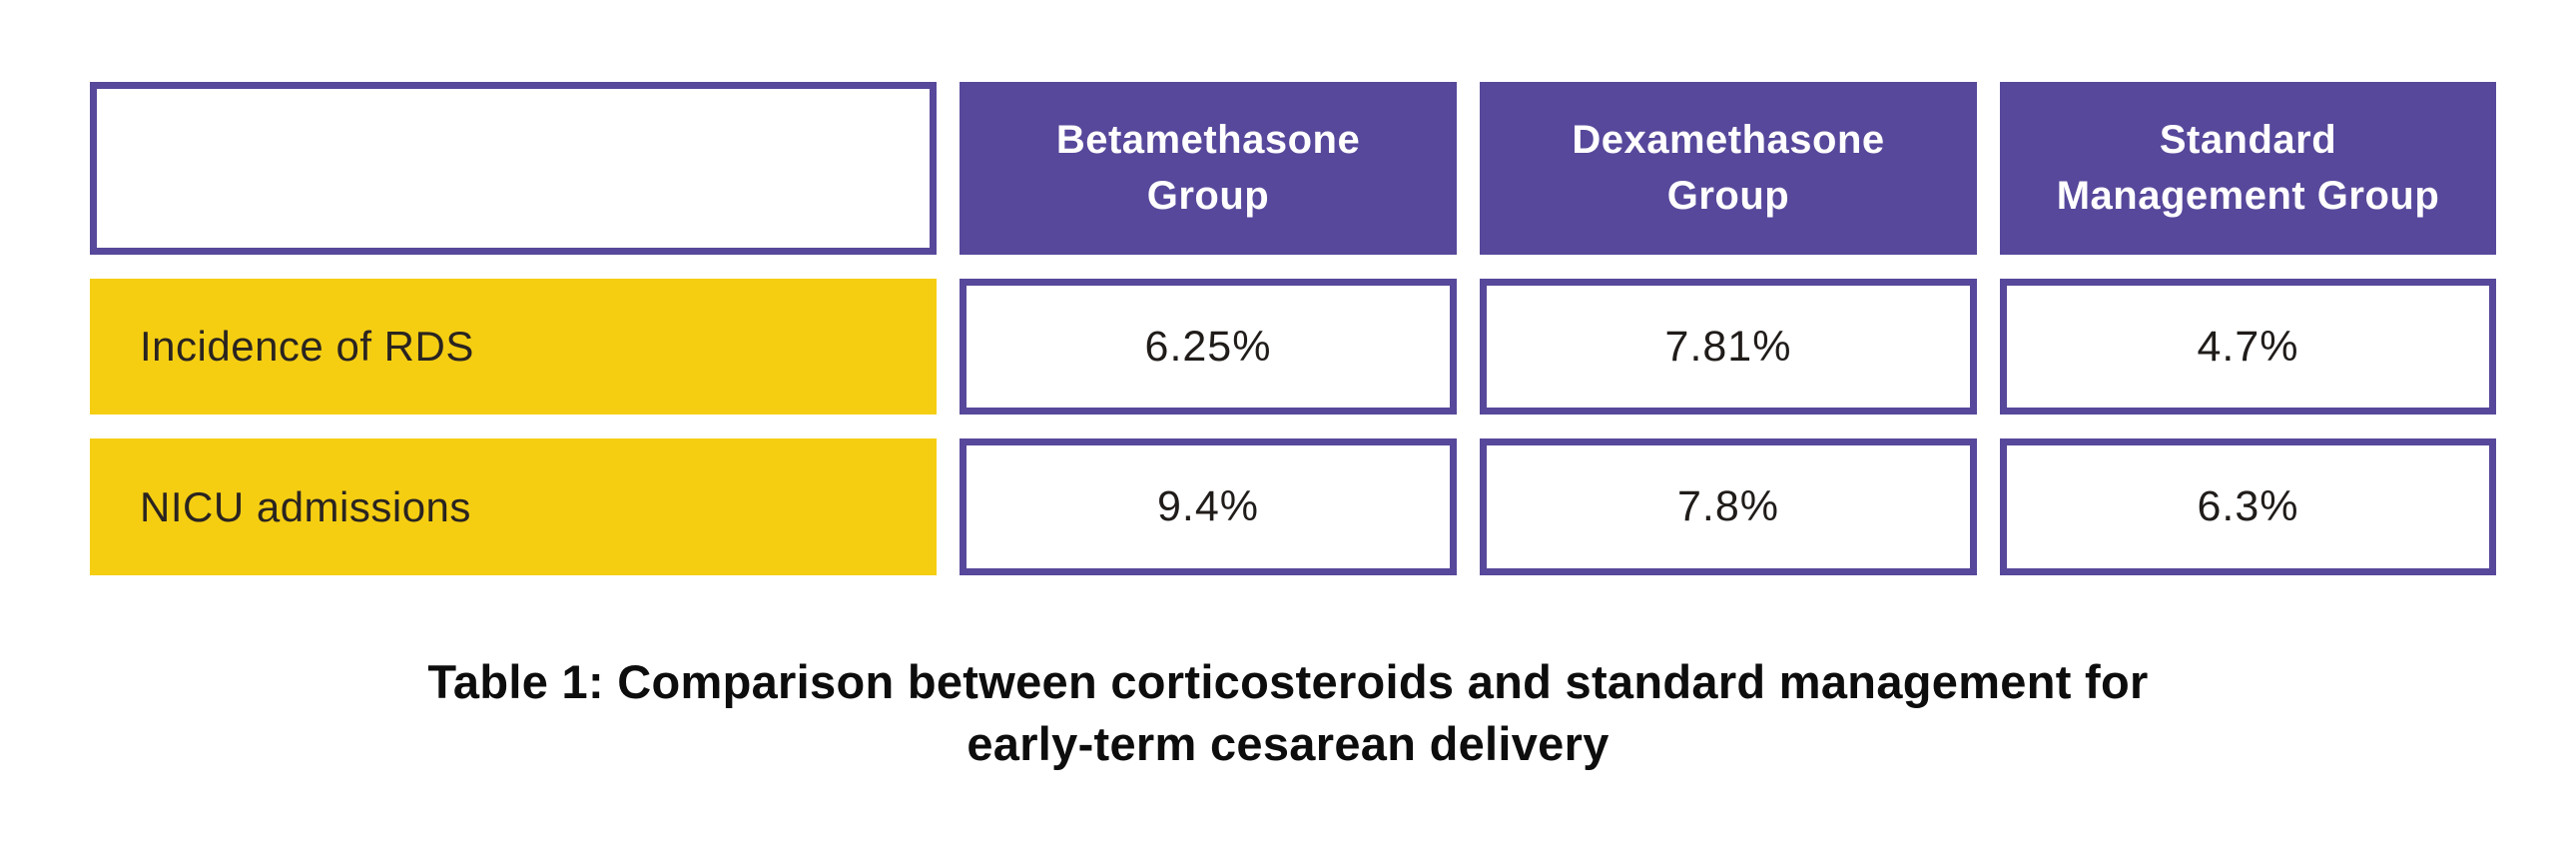 The image size is (2576, 851). What do you see at coordinates (2248, 507) in the screenshot?
I see `value-nicu-admissions-standard-management: 6.3%` at bounding box center [2248, 507].